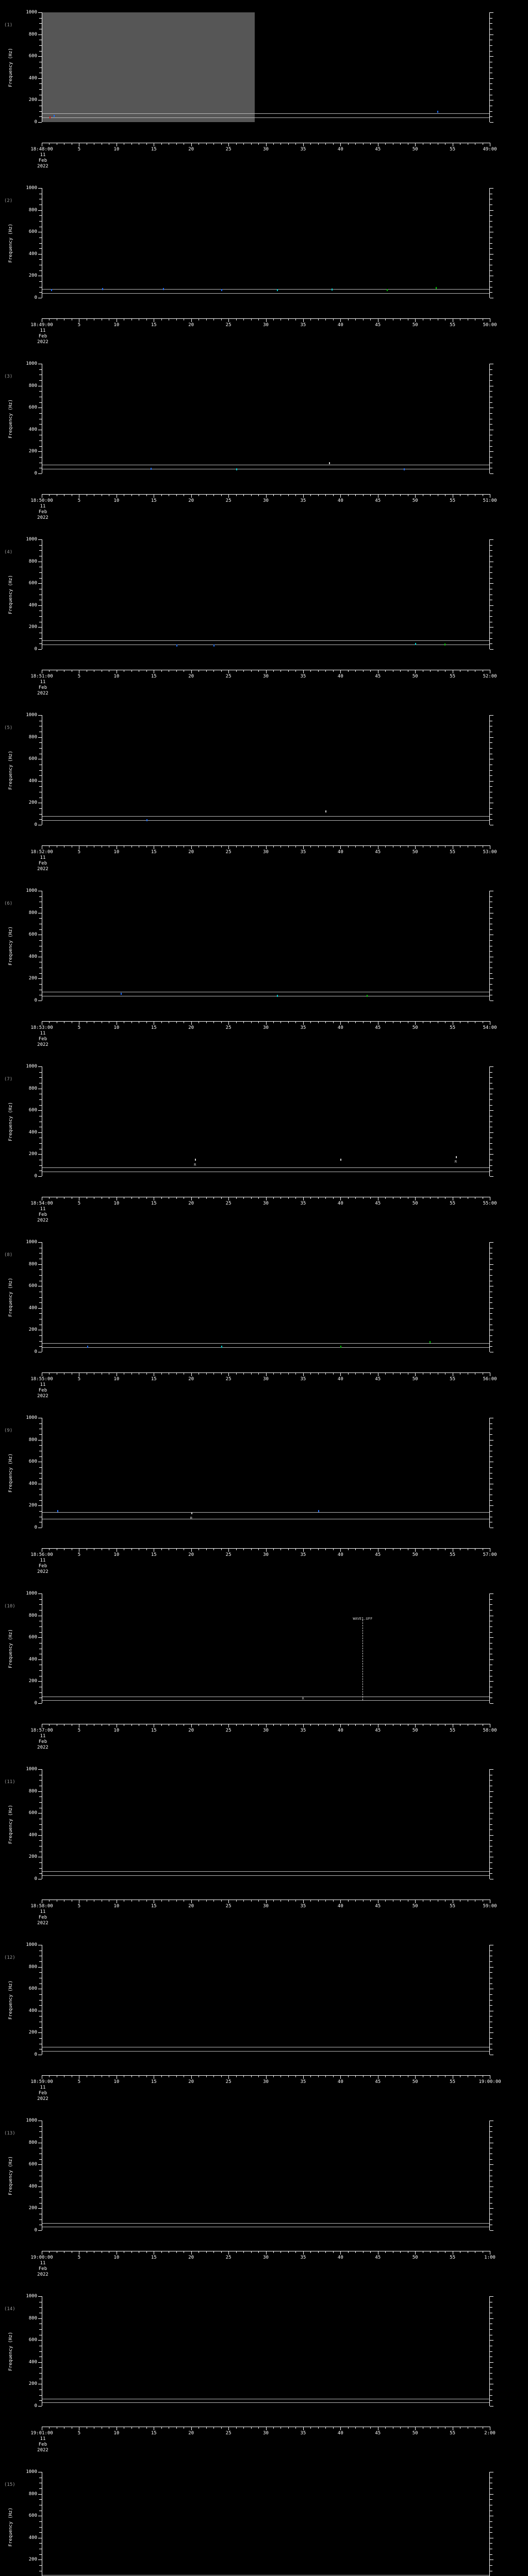 This screenshot has height=2576, width=528. Describe the element at coordinates (32, 1791) in the screenshot. I see `y-axis-tick-label: 800` at that location.